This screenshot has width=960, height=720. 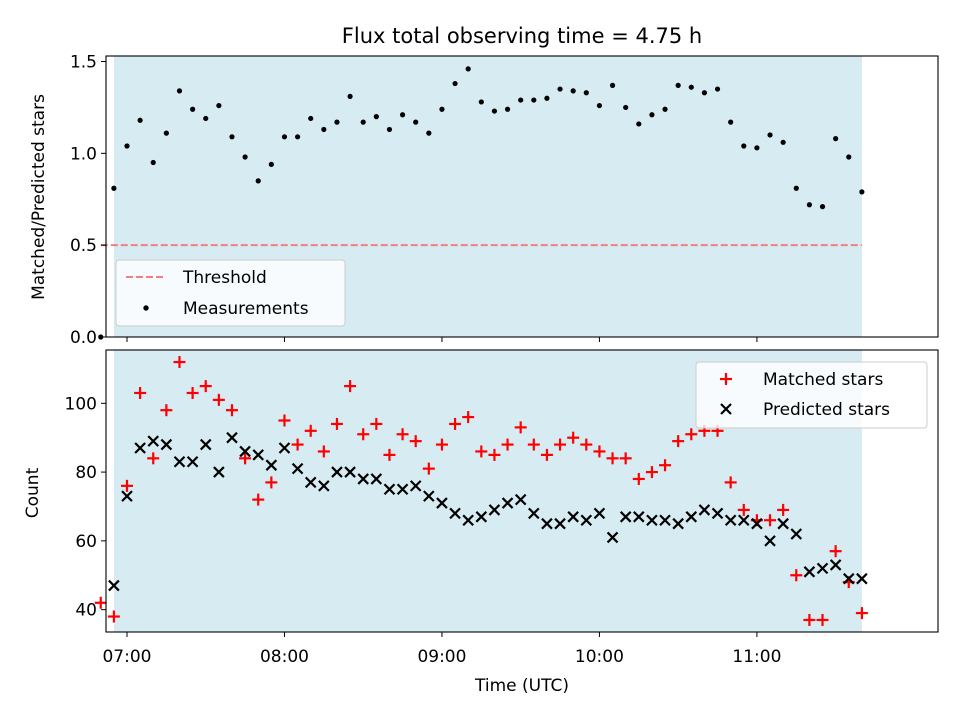 I want to click on x-tick-label: 07:00, so click(x=126, y=657).